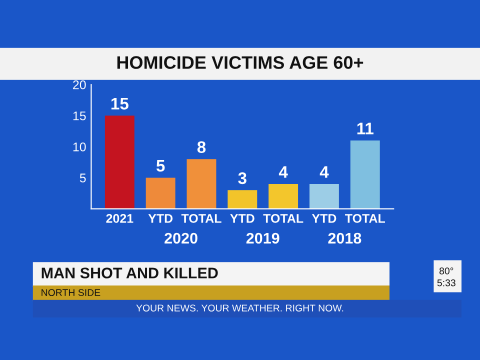  What do you see at coordinates (130, 273) in the screenshot?
I see `text: MAN SHOT AND KILLED` at bounding box center [130, 273].